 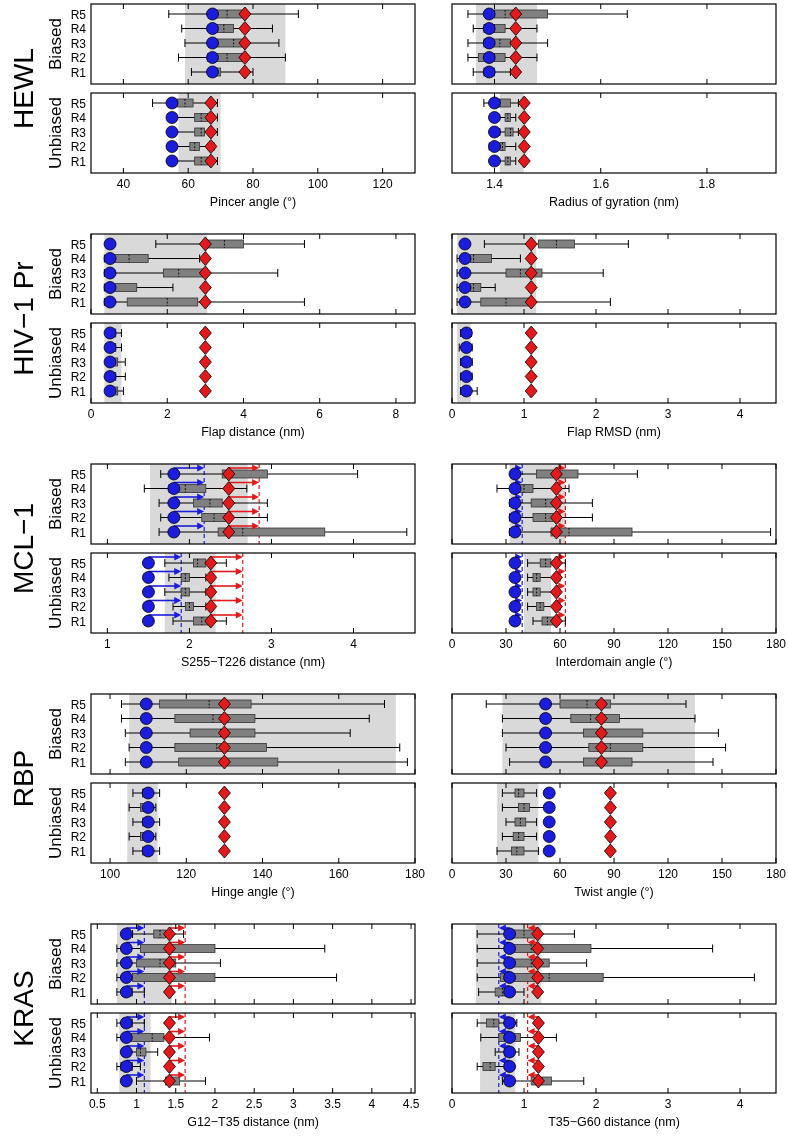 I want to click on x-axis-title: Hinge angle (°), so click(x=253, y=892).